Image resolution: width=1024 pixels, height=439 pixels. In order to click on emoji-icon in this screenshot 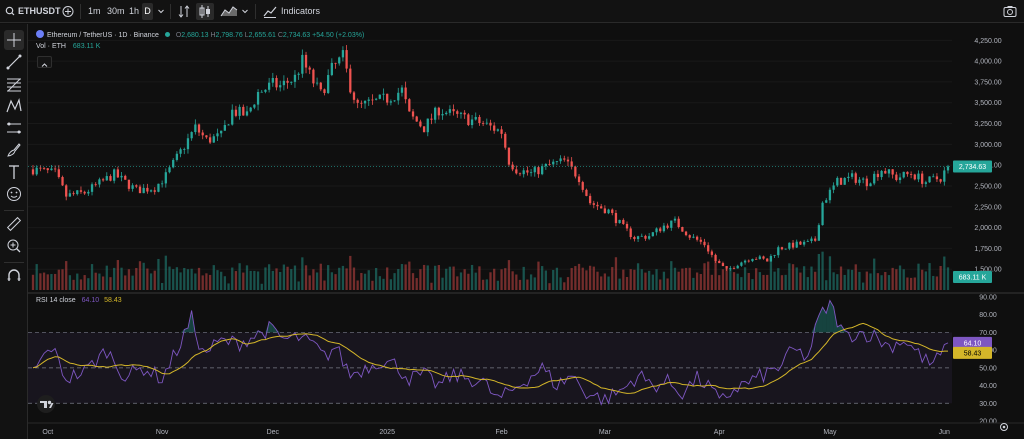, I will do `click(14, 194)`.